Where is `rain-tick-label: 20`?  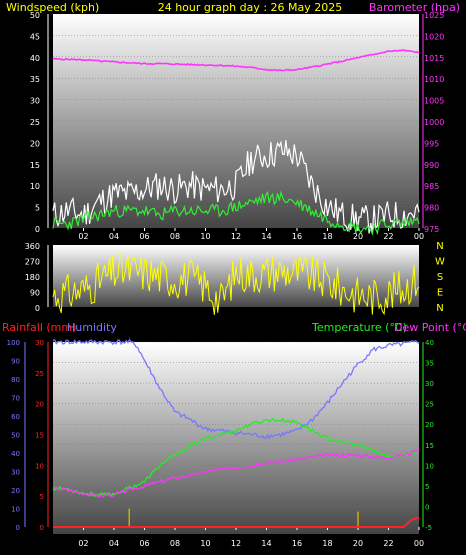 rain-tick-label: 20 is located at coordinates (39, 405).